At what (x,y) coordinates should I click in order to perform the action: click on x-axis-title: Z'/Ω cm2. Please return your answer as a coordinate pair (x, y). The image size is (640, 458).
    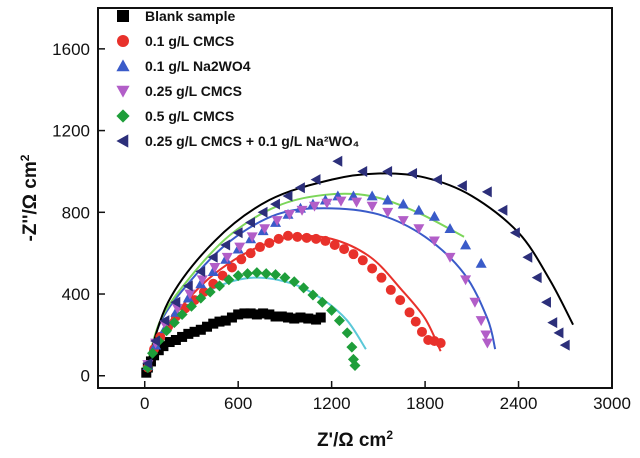
    Looking at the image, I should click on (355, 439).